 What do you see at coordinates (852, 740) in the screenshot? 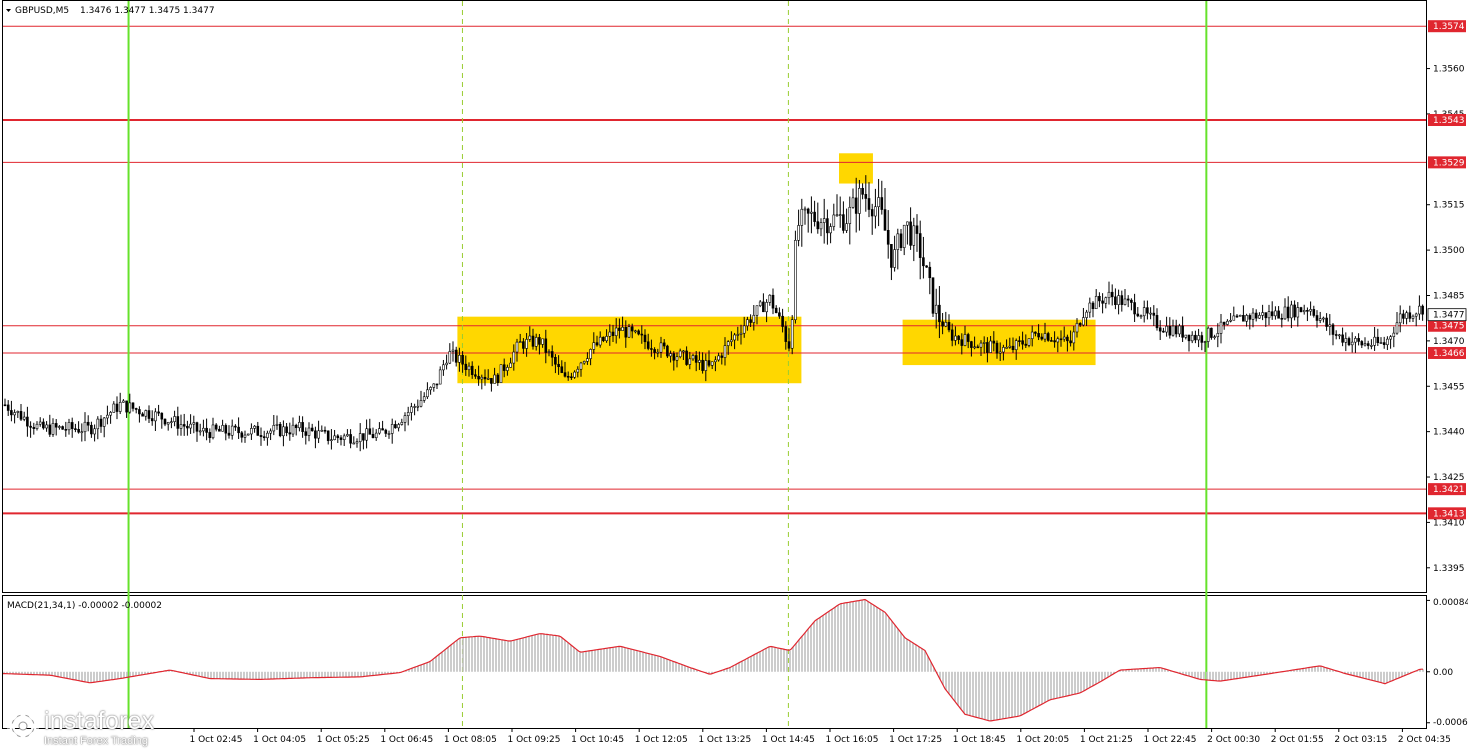
I see `time-tick-label: 1 Oct 16:05` at bounding box center [852, 740].